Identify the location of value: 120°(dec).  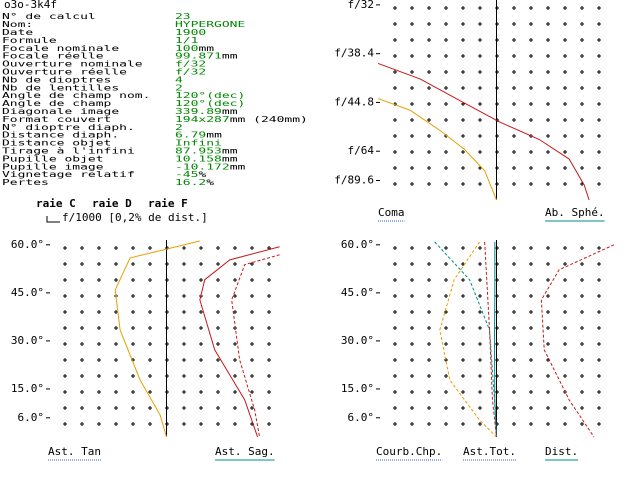
(210, 104).